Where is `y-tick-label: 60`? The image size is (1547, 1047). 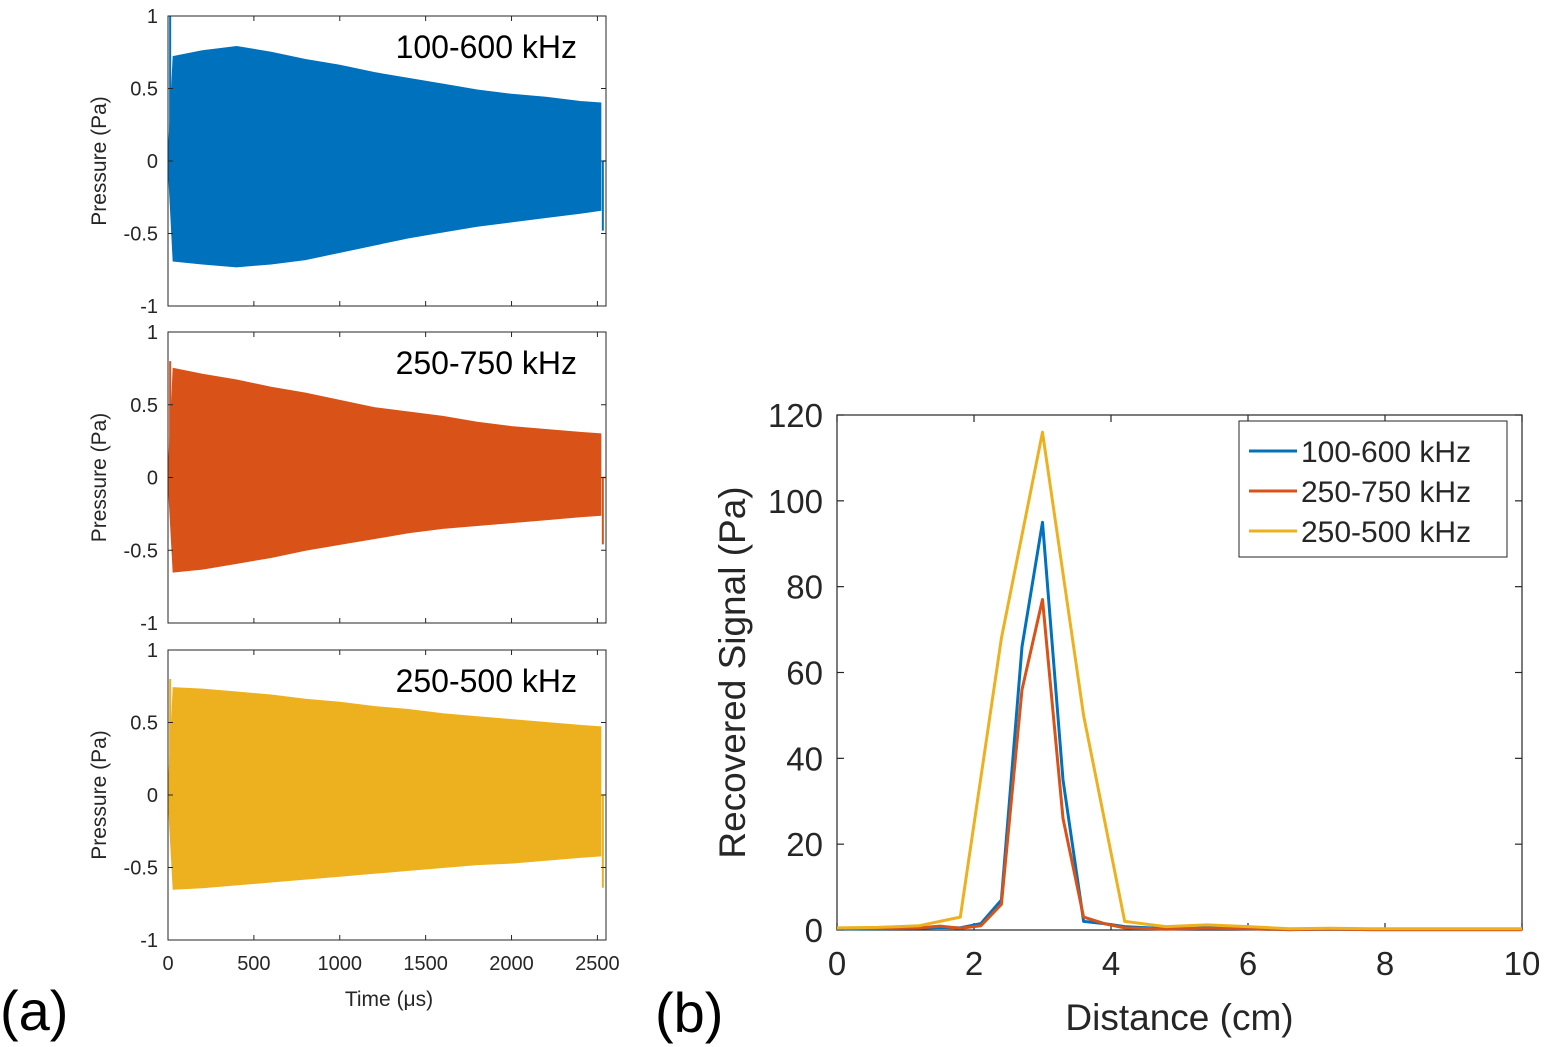 y-tick-label: 60 is located at coordinates (804, 673).